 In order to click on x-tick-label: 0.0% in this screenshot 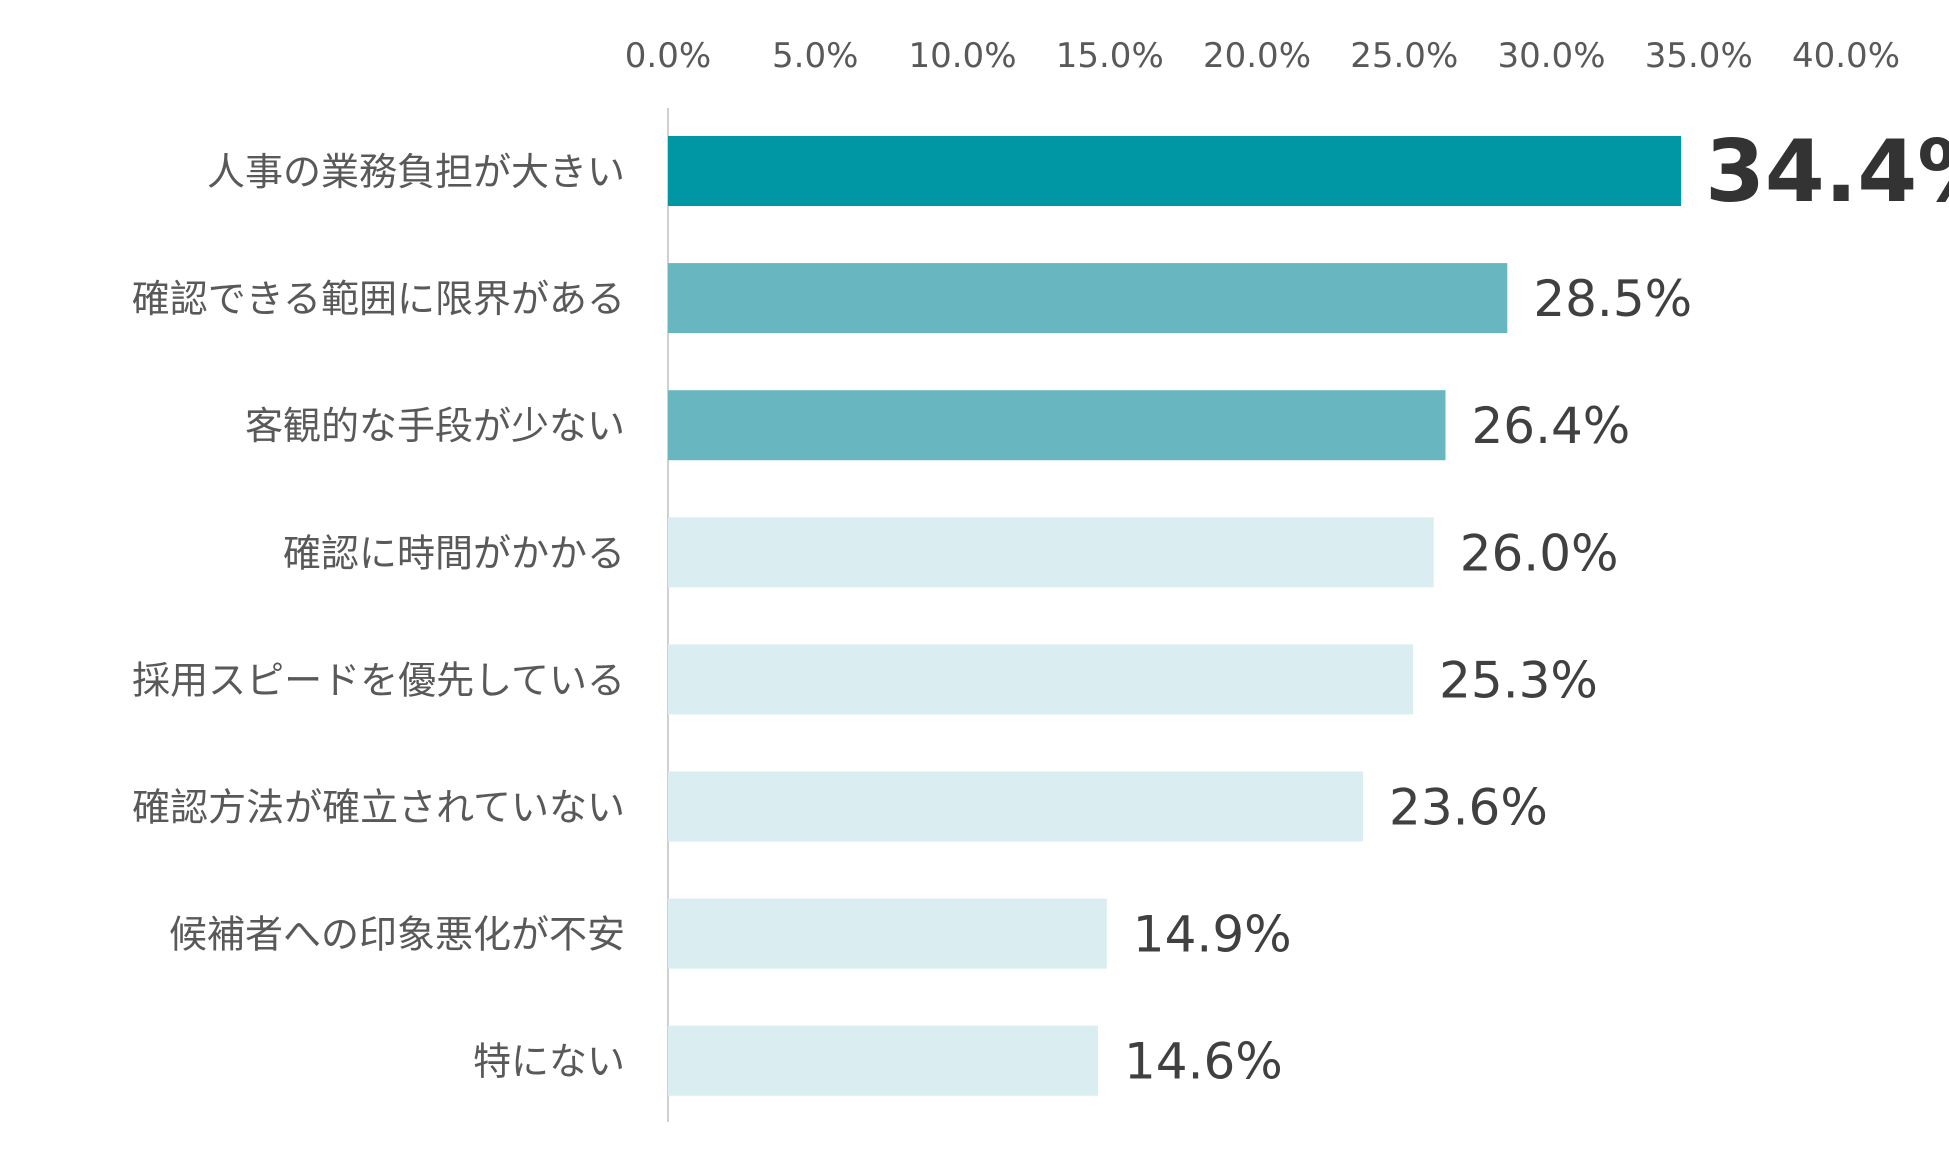, I will do `click(668, 56)`.